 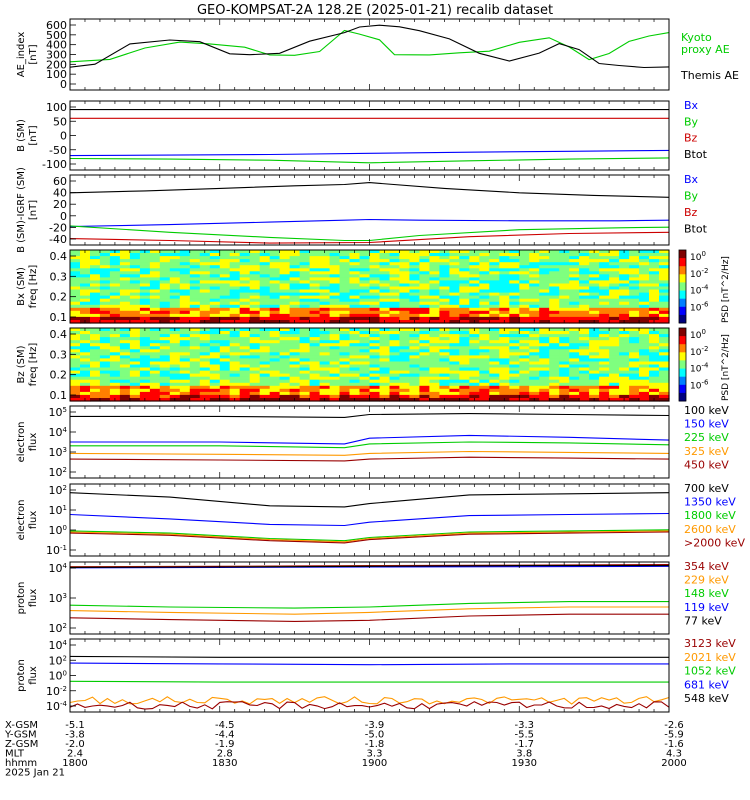 I want to click on y-tick-label: 60, so click(x=60, y=181).